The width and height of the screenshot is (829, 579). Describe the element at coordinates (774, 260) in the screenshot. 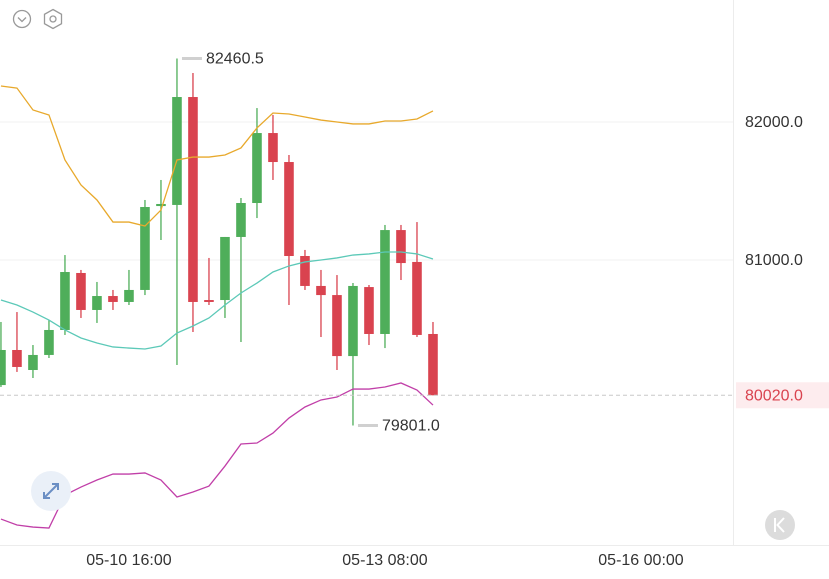

I see `y-tick-label: 81000.0` at that location.